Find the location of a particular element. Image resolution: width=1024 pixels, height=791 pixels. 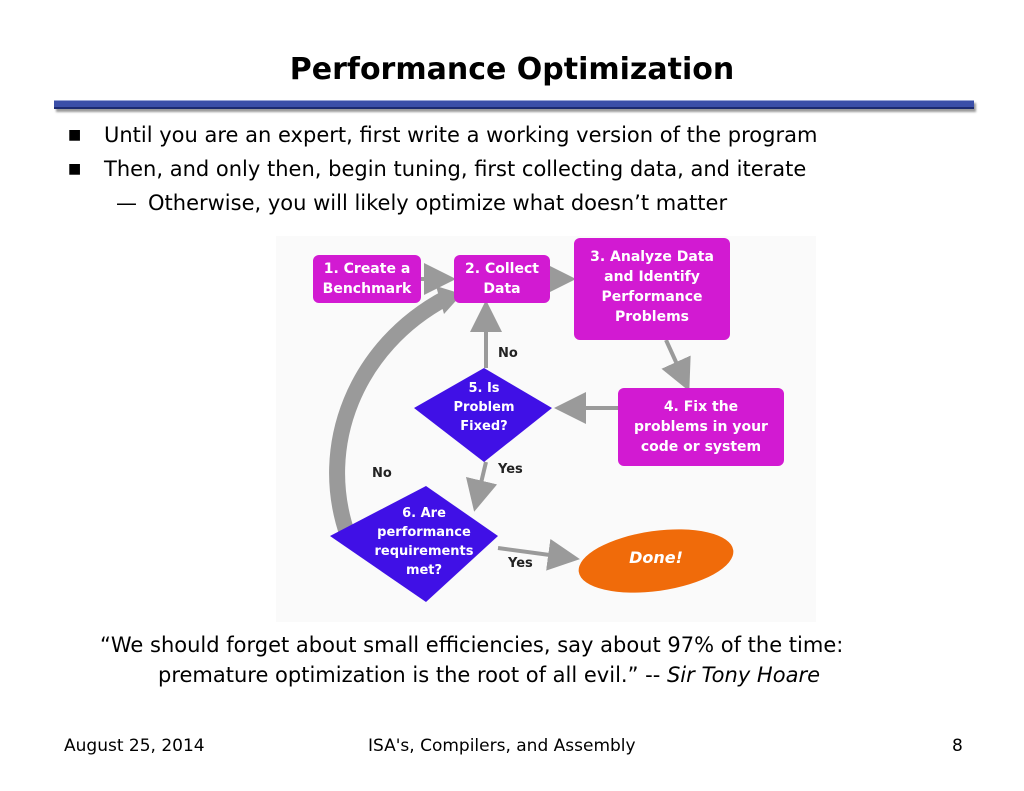

footer-date: August 25, 2014 is located at coordinates (134, 746).